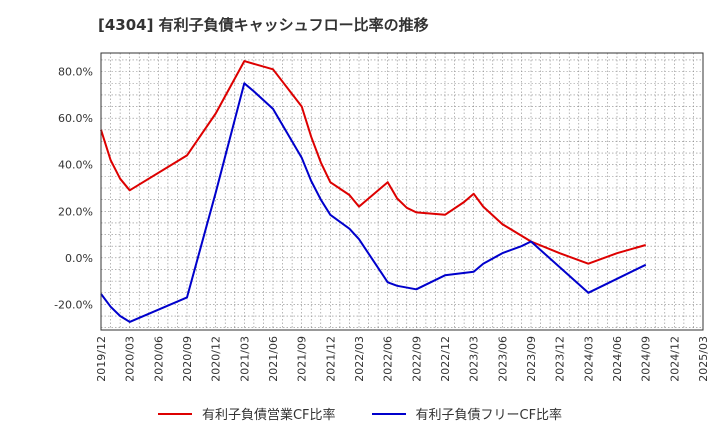  I want to click on x-tick-label: 2021/03, so click(244, 359).